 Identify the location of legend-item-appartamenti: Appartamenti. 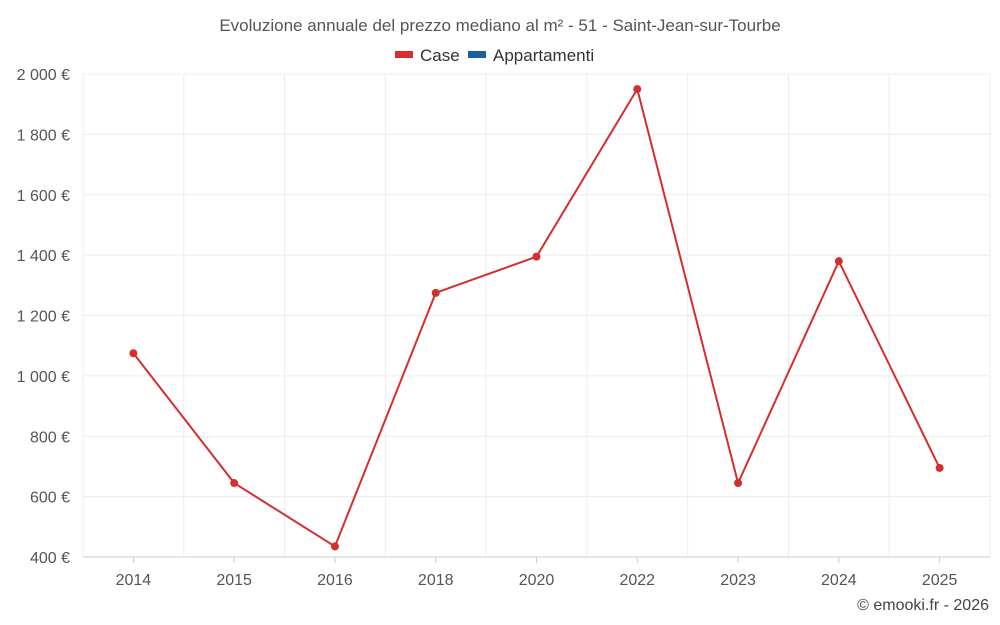
(531, 55).